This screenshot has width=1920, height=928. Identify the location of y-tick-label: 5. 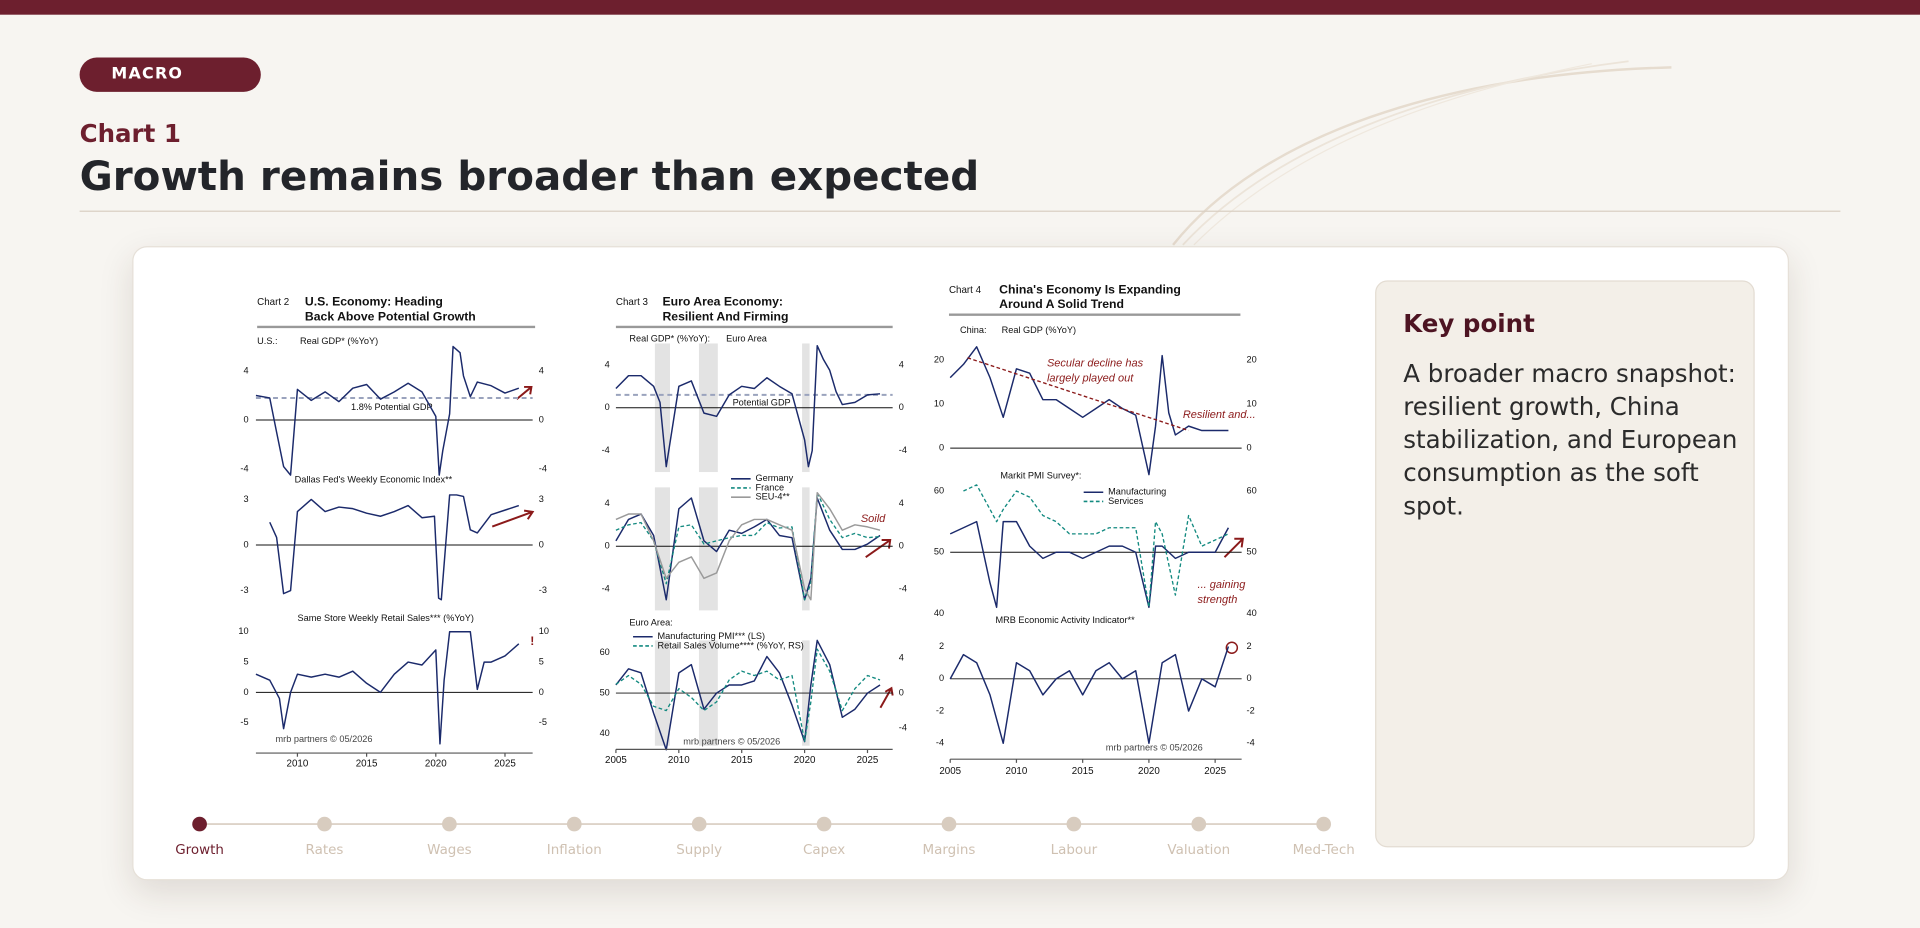
(245, 661).